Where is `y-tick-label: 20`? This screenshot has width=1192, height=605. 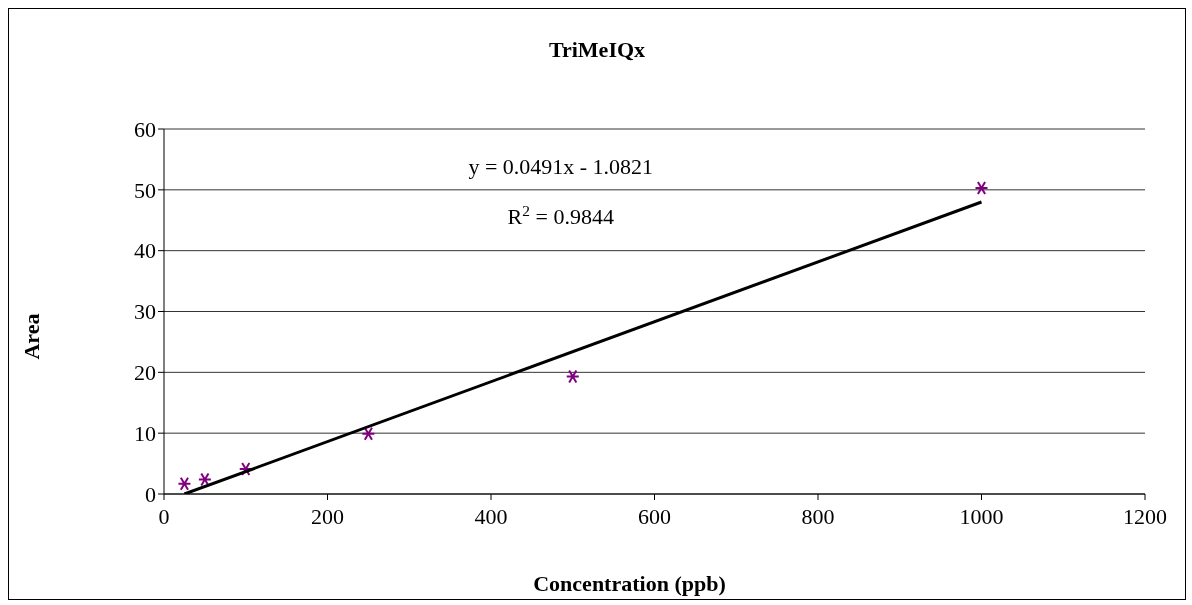 y-tick-label: 20 is located at coordinates (145, 373).